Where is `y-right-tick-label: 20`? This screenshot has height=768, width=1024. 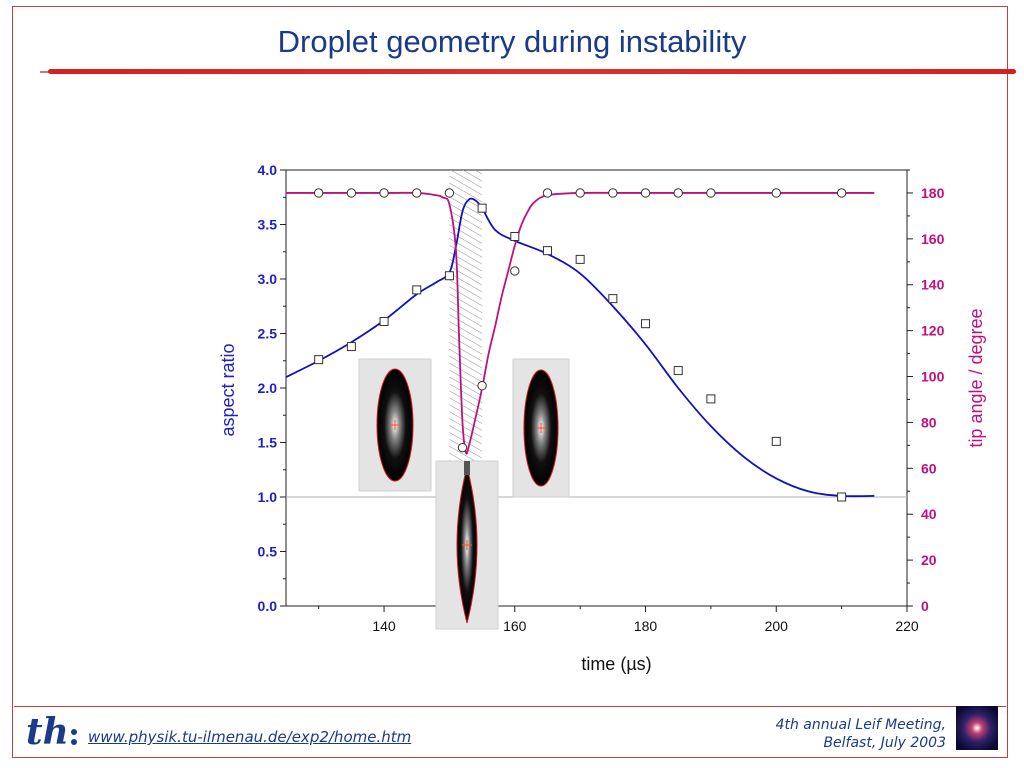
y-right-tick-label: 20 is located at coordinates (929, 560).